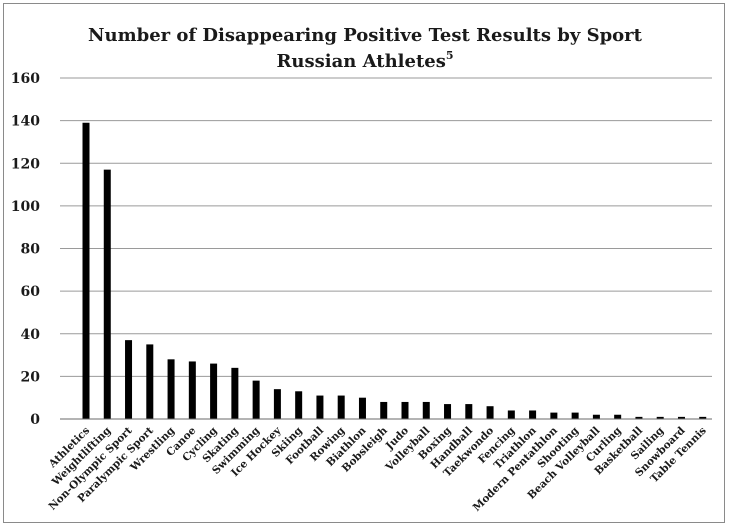  Describe the element at coordinates (86, 270) in the screenshot. I see `bar-athletics` at that location.